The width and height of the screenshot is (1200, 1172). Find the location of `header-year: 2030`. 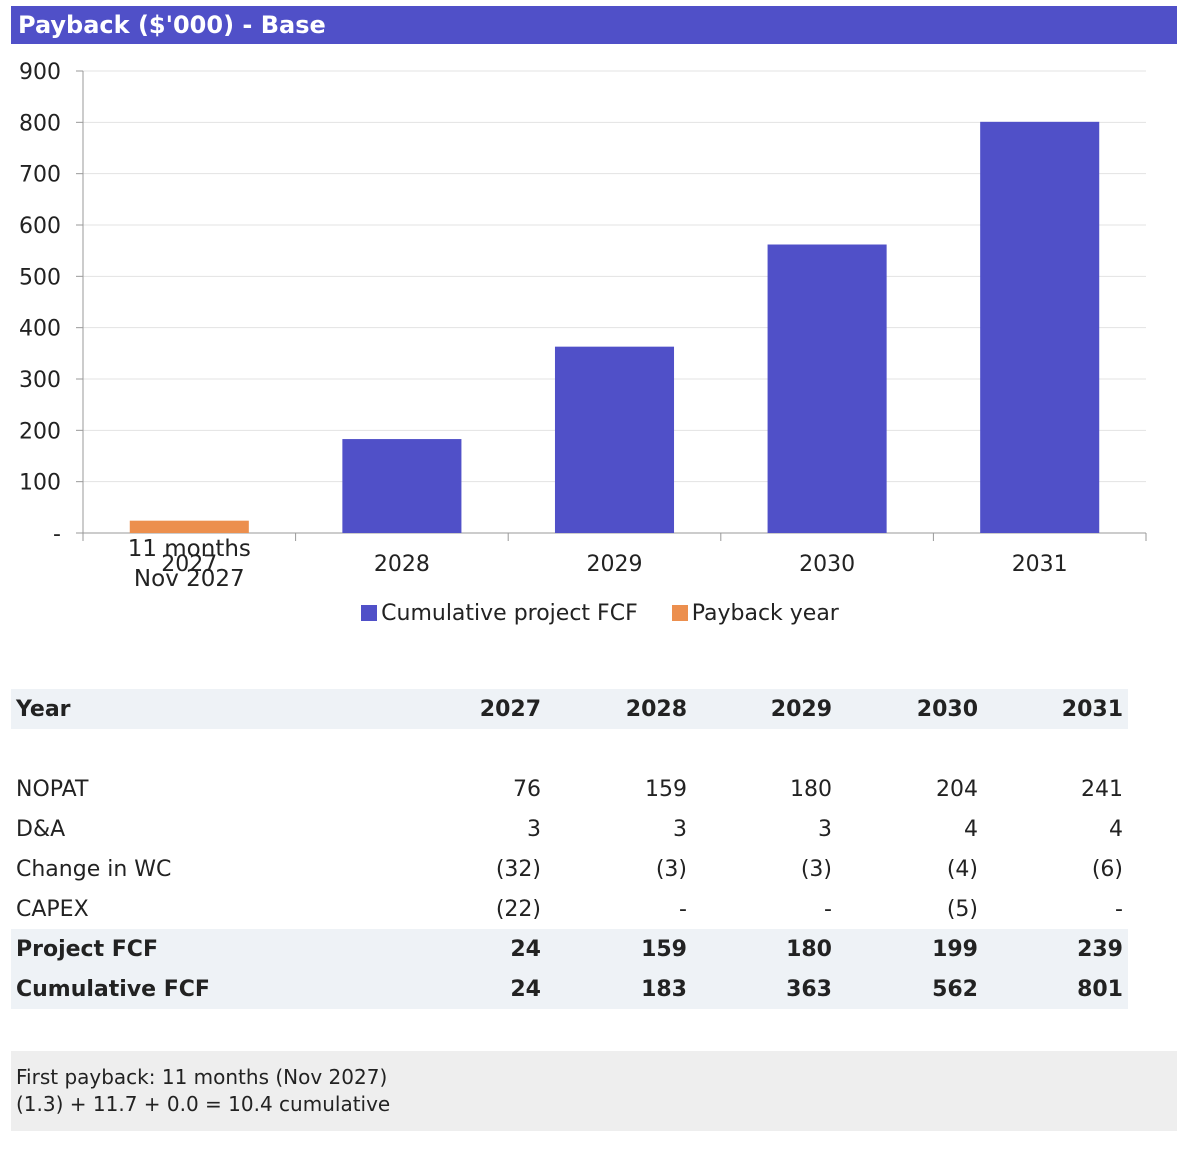

header-year: 2030 is located at coordinates (947, 709).